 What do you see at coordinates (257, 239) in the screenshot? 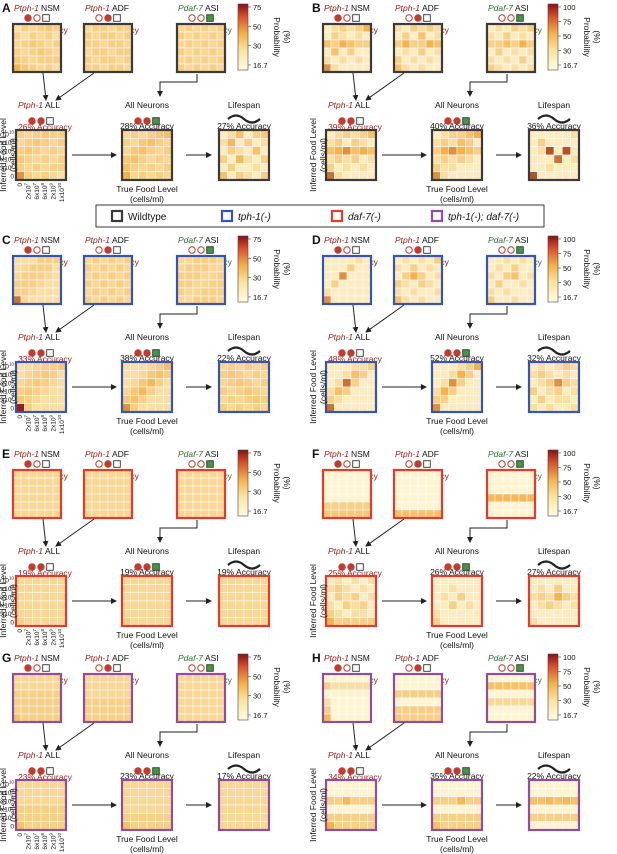
I see `colorbar-tick-label: 75` at bounding box center [257, 239].